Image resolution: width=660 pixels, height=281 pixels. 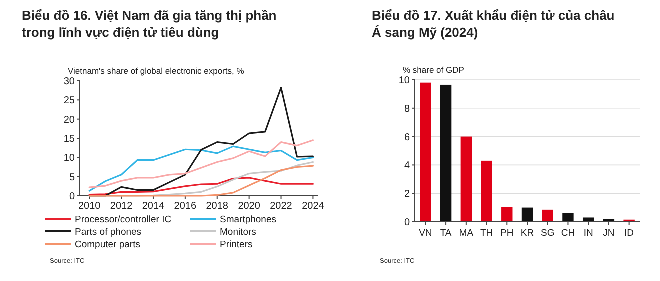 What do you see at coordinates (434, 70) in the screenshot?
I see `y-axis-title: % share of GDP` at bounding box center [434, 70].